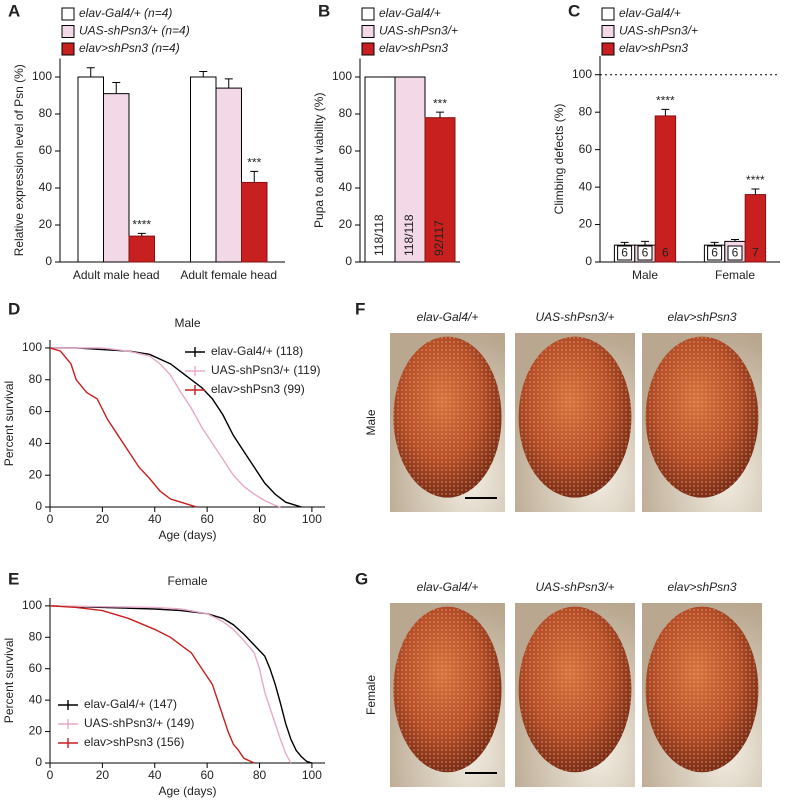 The width and height of the screenshot is (792, 809). Describe the element at coordinates (254, 163) in the screenshot. I see `significance: ***` at that location.